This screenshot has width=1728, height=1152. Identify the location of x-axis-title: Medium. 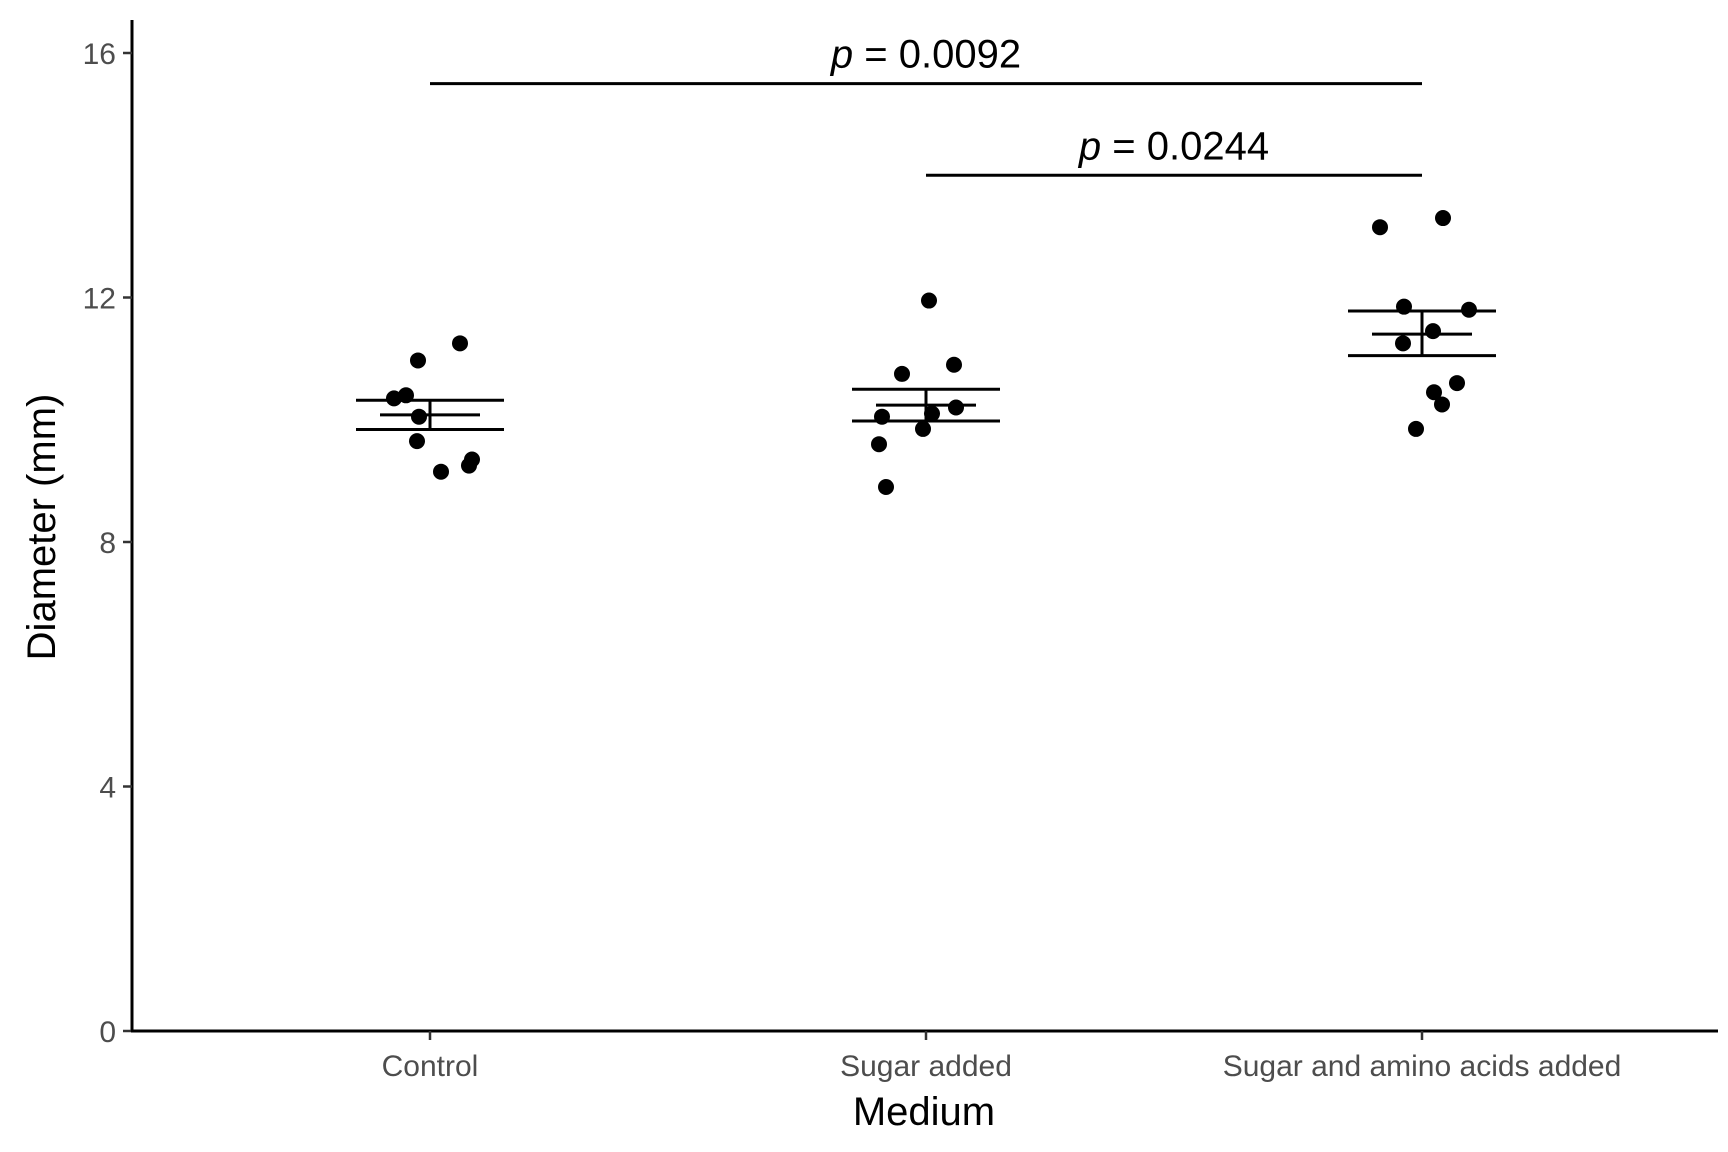
(924, 1112).